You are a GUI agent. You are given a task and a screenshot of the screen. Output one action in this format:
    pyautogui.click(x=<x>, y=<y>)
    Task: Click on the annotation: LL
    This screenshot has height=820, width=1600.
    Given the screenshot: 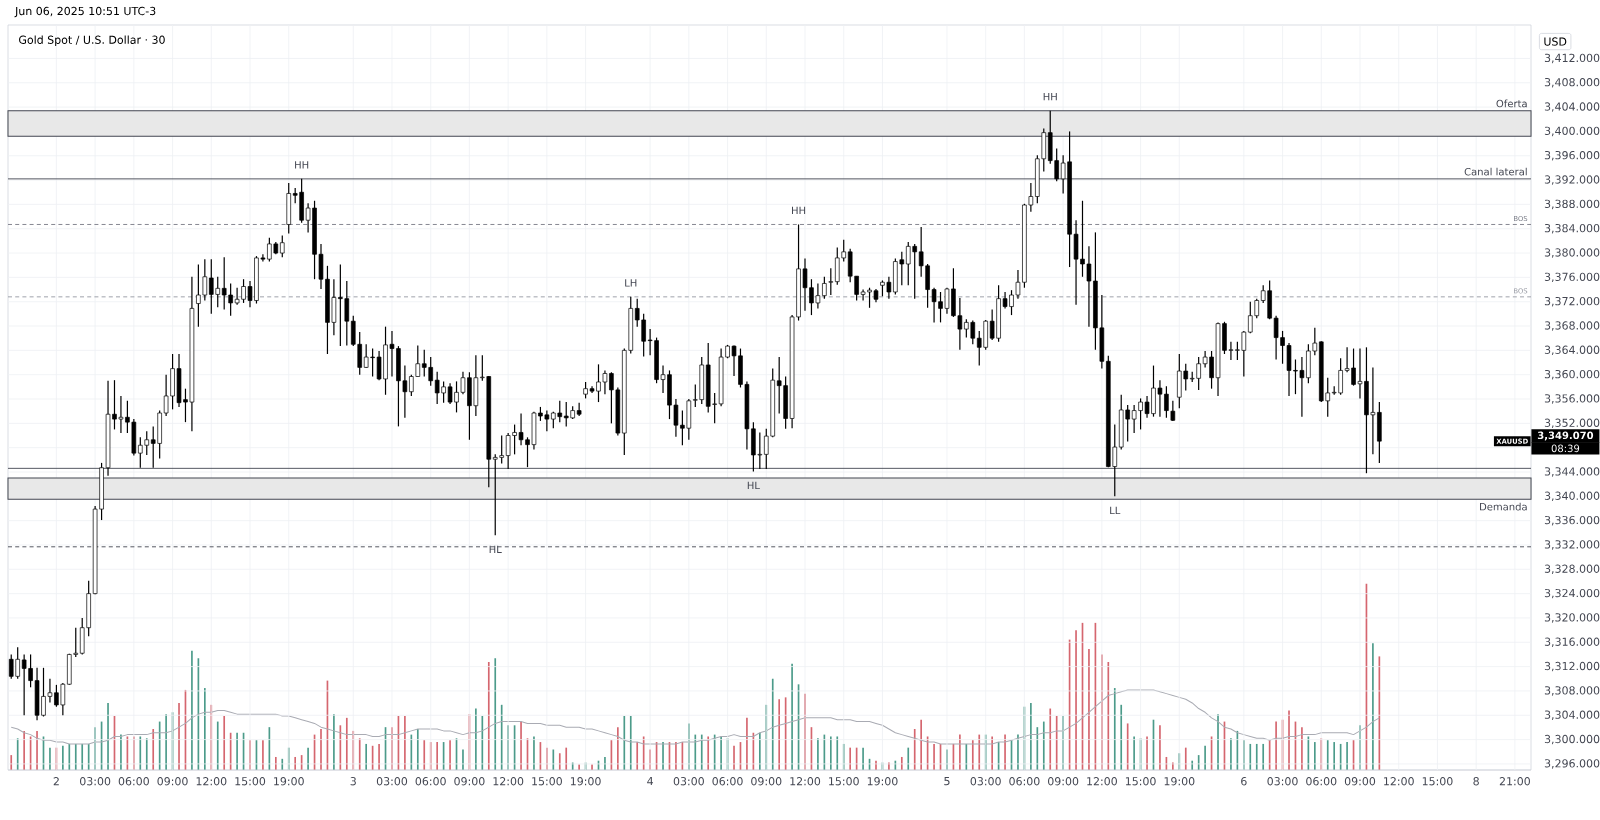 What is the action you would take?
    pyautogui.click(x=1115, y=510)
    